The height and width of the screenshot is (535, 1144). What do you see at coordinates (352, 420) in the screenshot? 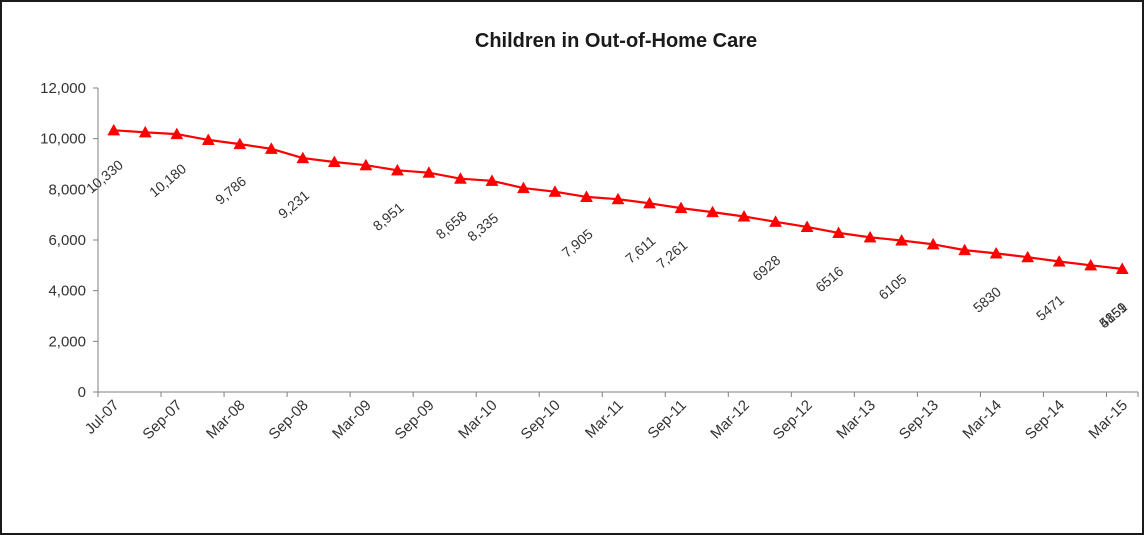
I see `x-tick-label: Mar-09` at bounding box center [352, 420].